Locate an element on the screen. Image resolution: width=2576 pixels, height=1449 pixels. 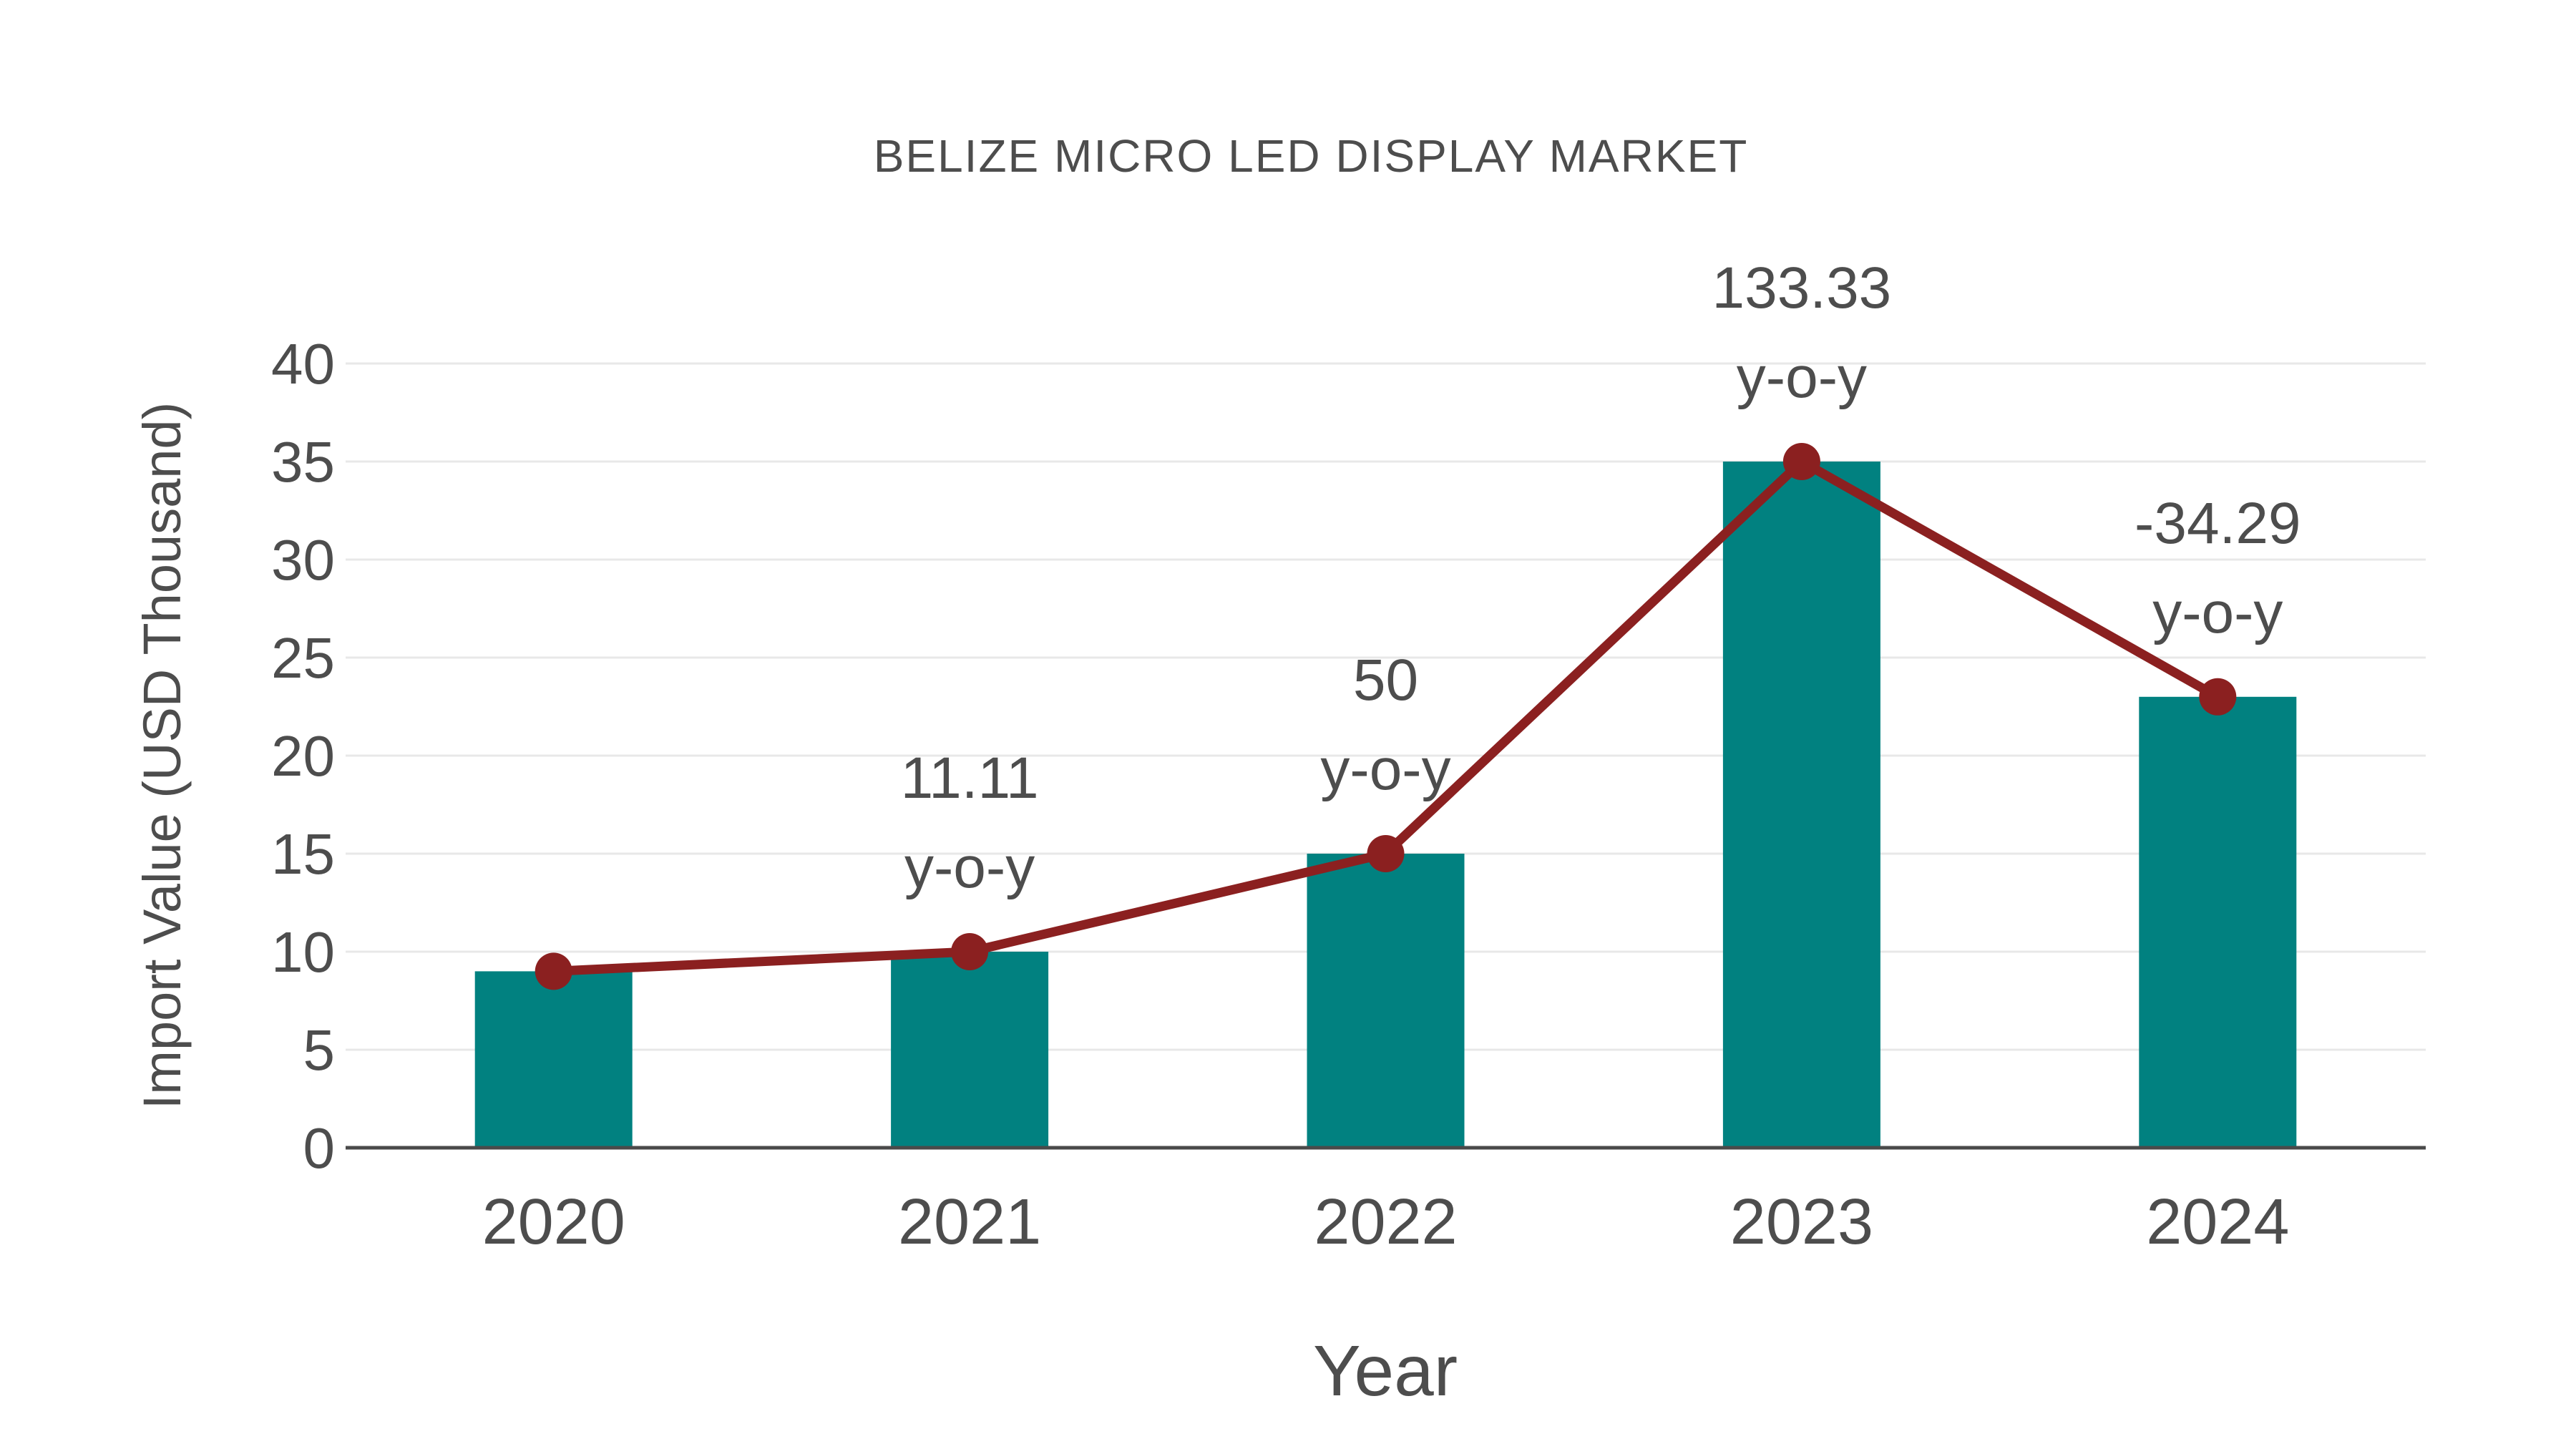
y-tick-label-40: 40 is located at coordinates (303, 364).